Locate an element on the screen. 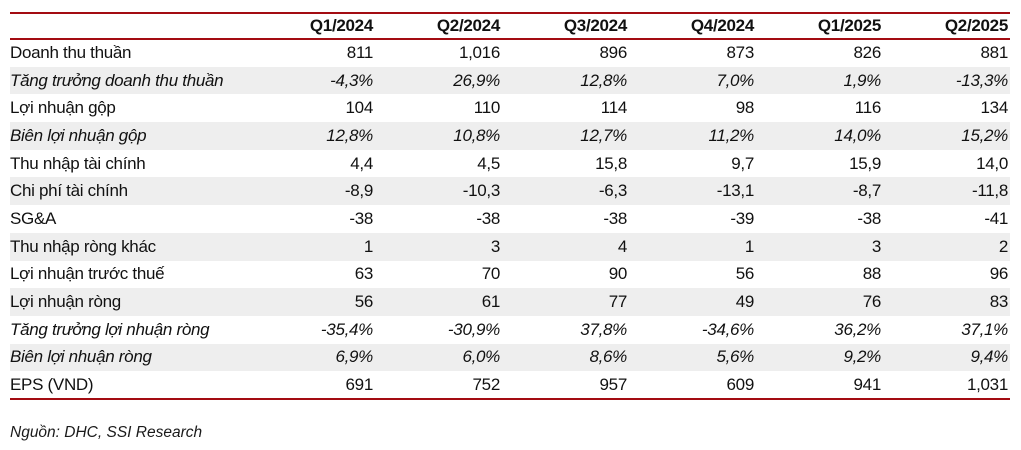 This screenshot has width=1021, height=450. cell-value: 826 is located at coordinates (867, 53).